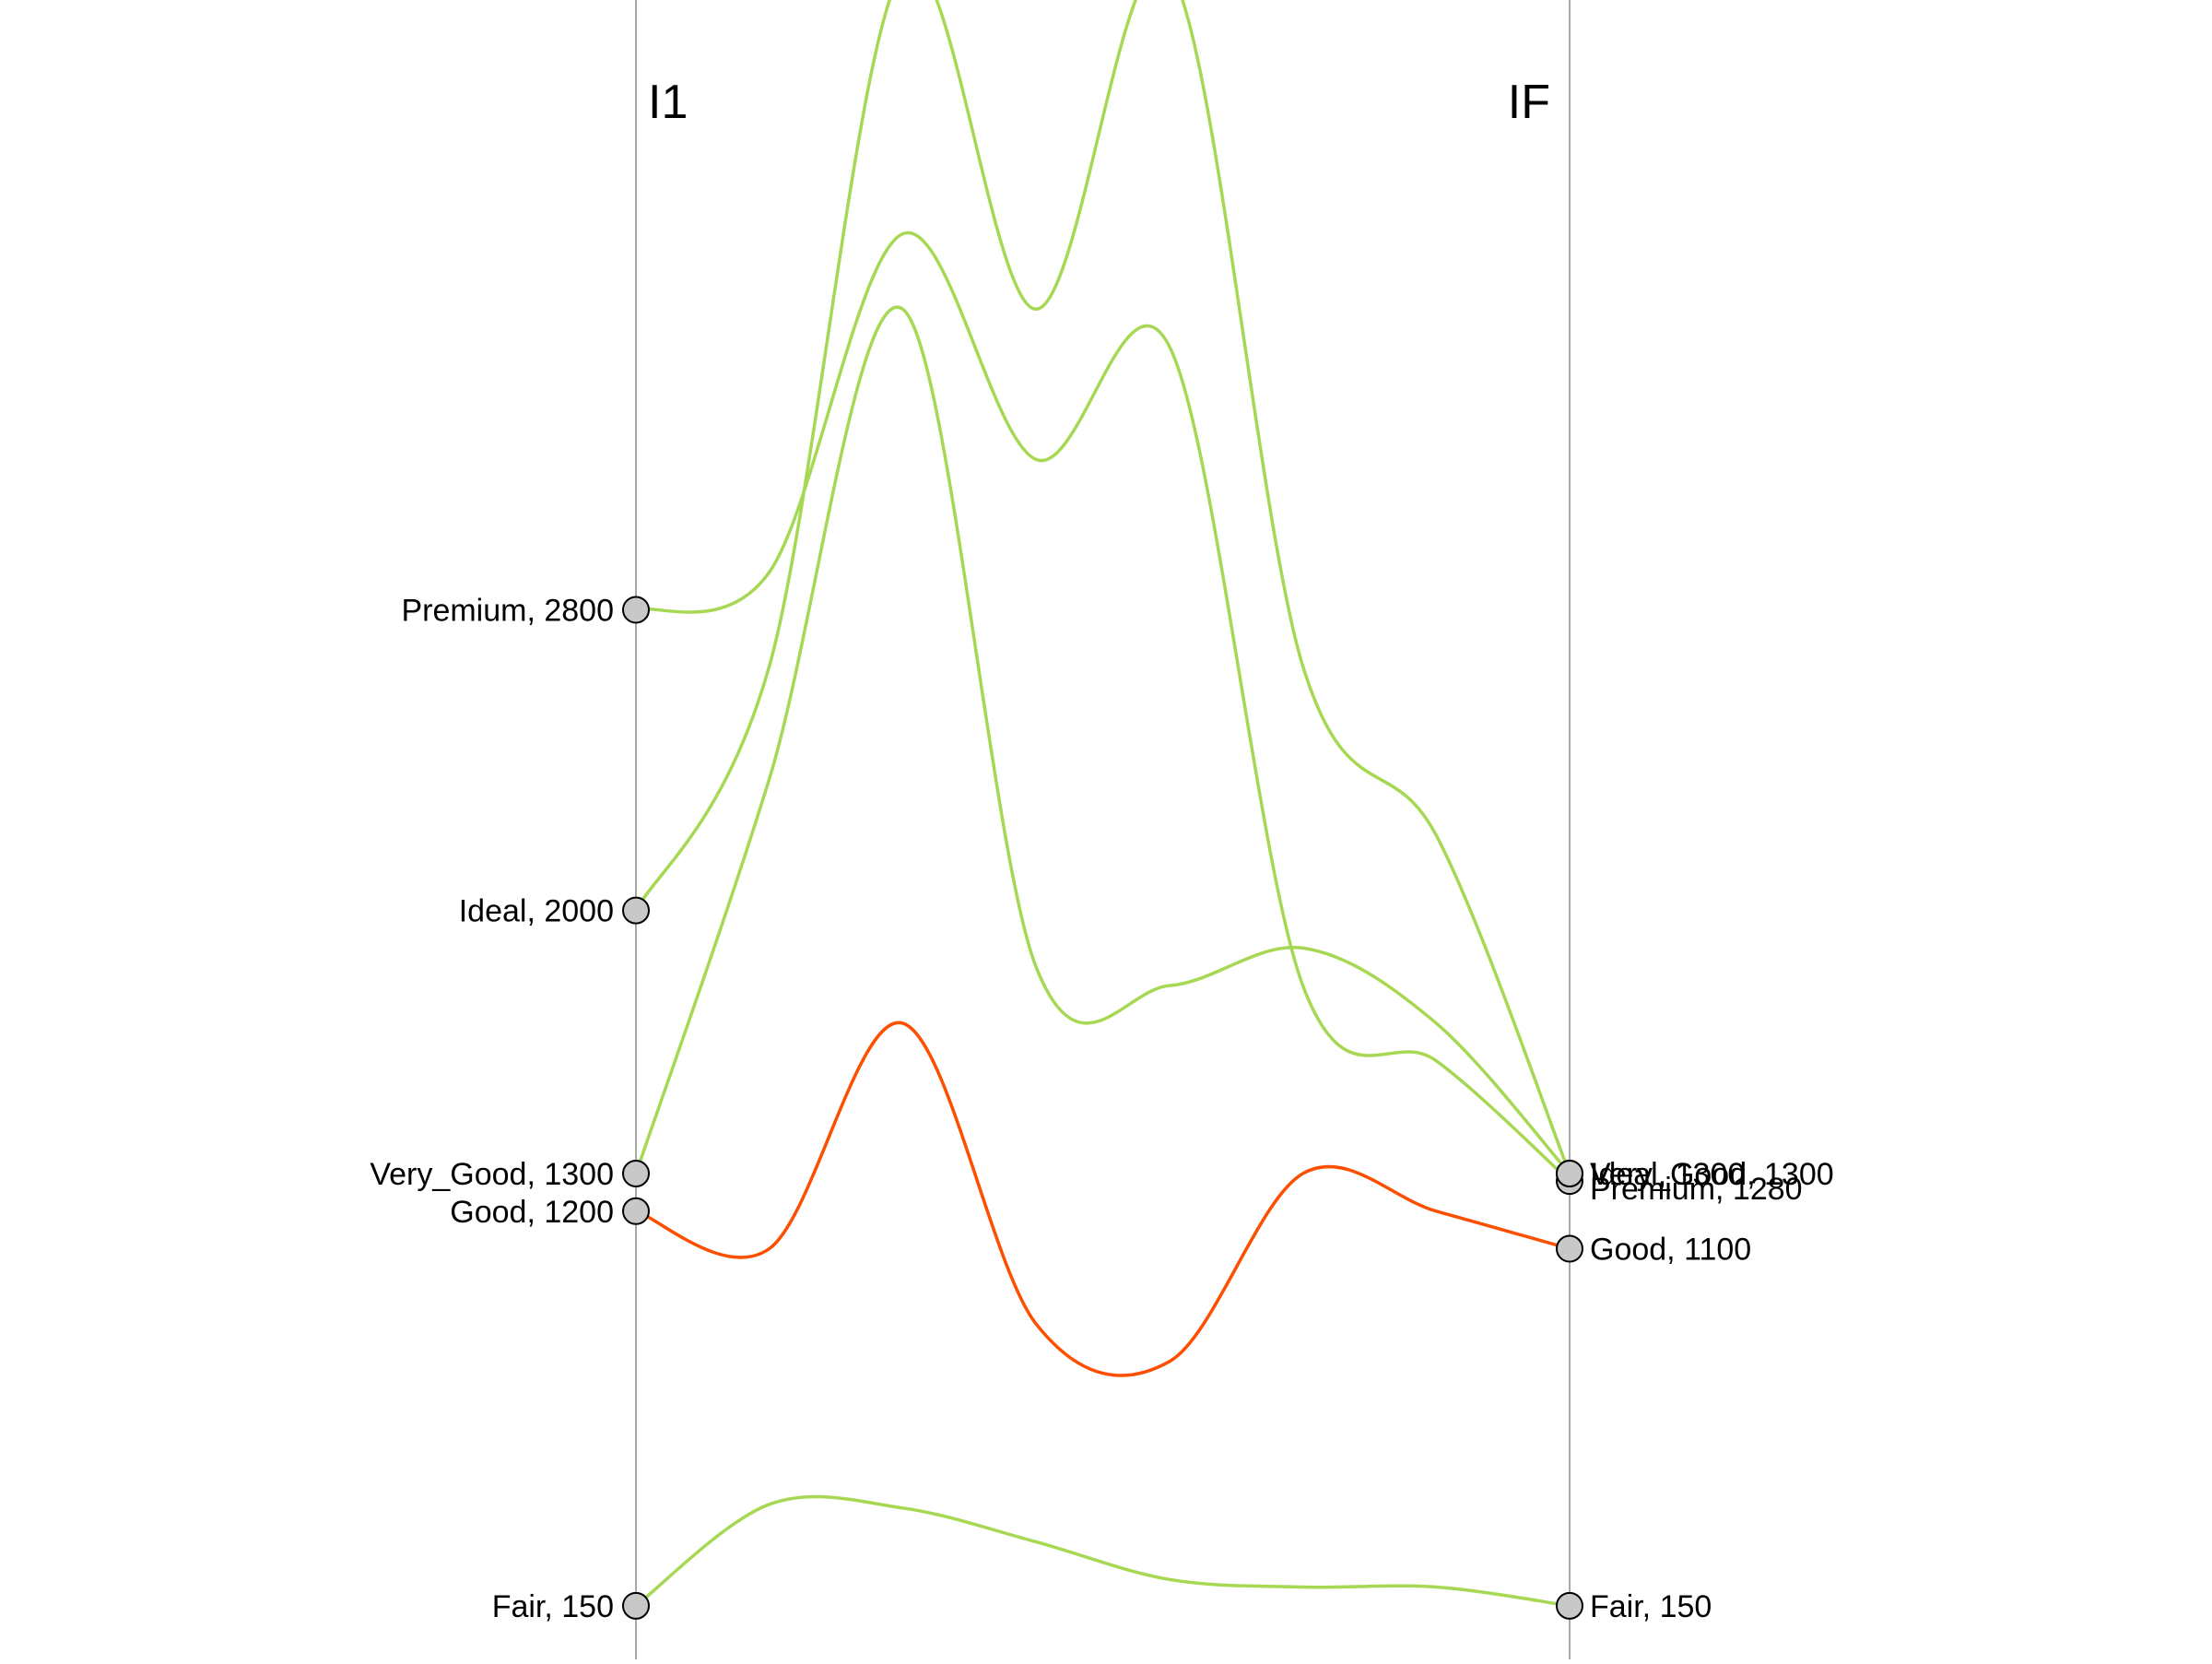 Image resolution: width=2212 pixels, height=1664 pixels. Describe the element at coordinates (1569, 1605) in the screenshot. I see `end-dot-fair` at that location.